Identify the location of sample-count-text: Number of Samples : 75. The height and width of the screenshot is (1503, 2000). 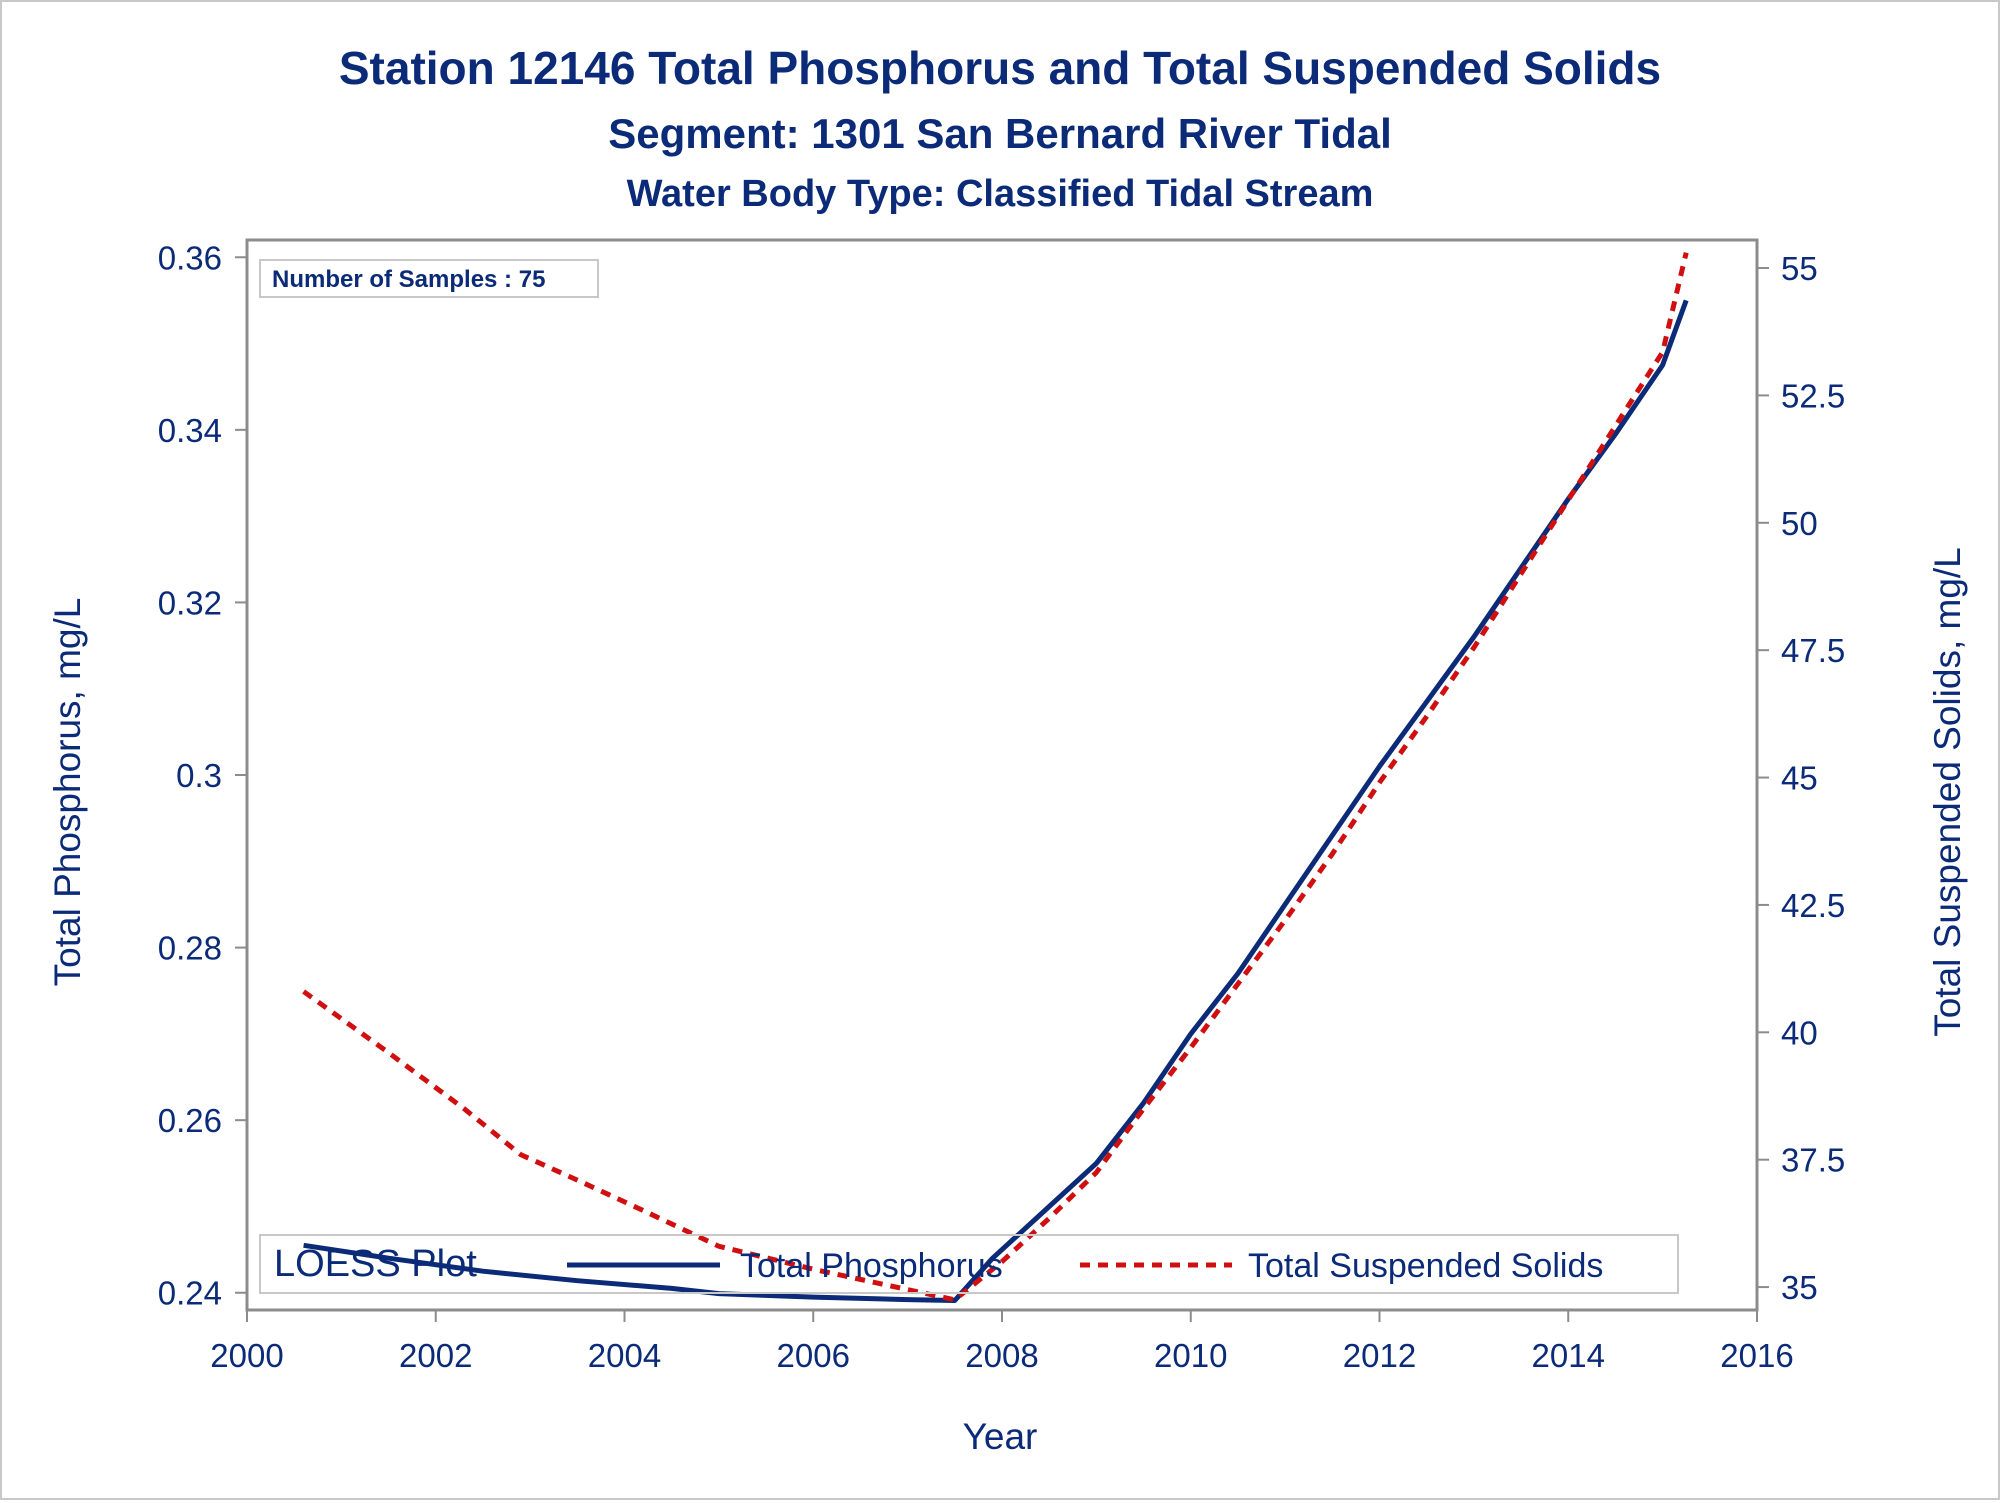
(408, 279).